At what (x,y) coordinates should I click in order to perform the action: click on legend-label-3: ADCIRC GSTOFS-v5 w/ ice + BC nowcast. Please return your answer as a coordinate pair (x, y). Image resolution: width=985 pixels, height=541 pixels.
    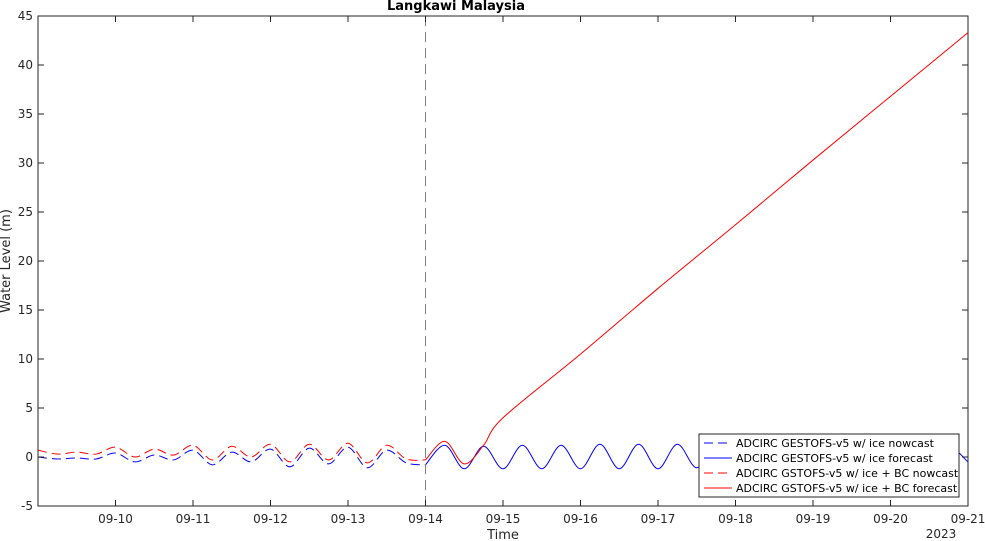
    Looking at the image, I should click on (847, 473).